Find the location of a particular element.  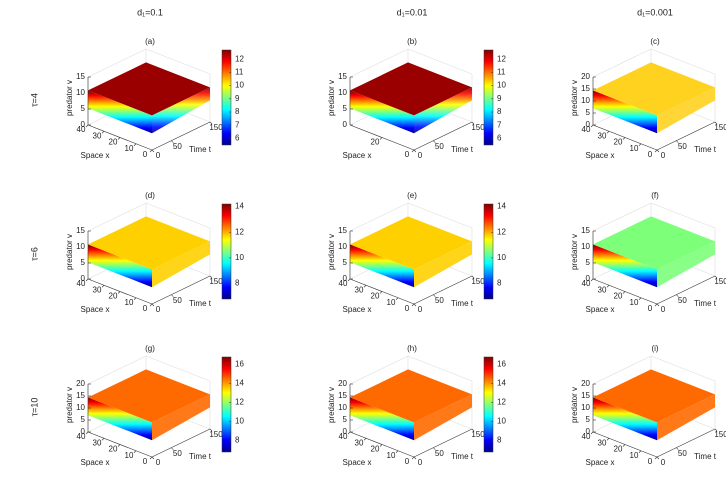

x-tick-label: 10 is located at coordinates (634, 148).